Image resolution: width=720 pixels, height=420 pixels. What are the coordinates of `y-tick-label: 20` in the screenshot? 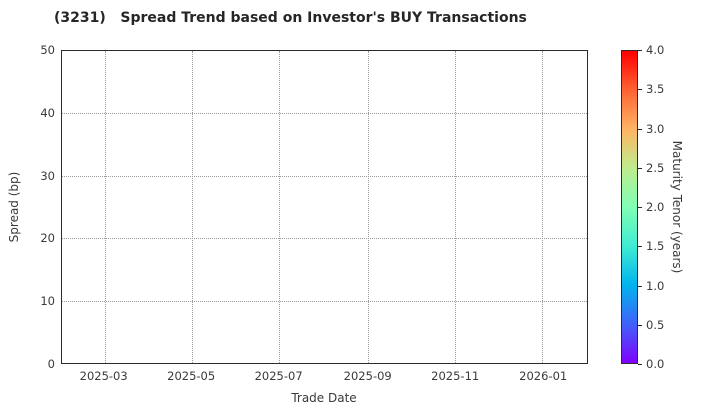 It's located at (47, 238).